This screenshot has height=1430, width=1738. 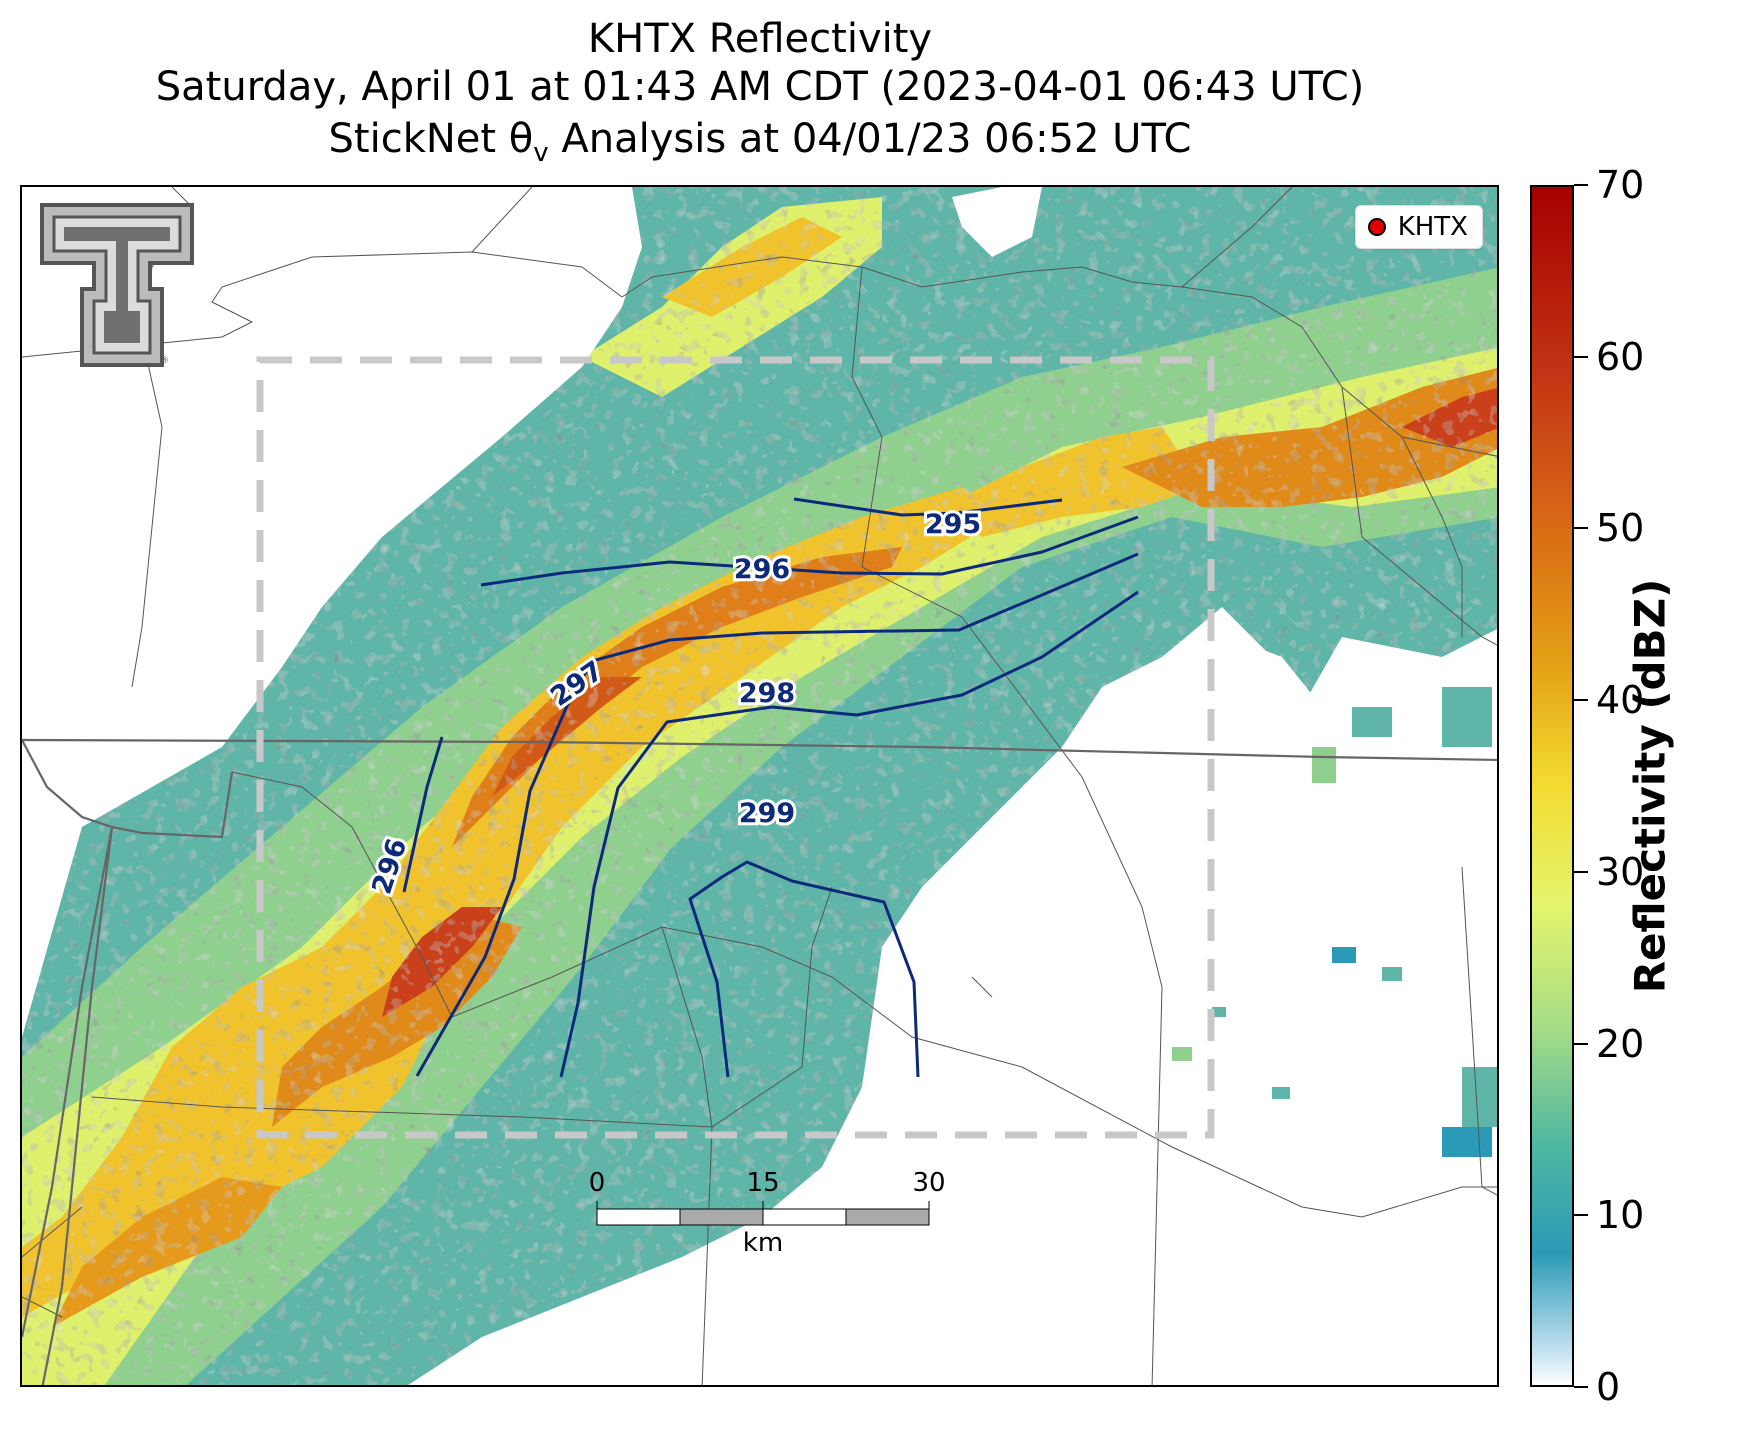 I want to click on colorbar-tick-label: 50, so click(x=1620, y=528).